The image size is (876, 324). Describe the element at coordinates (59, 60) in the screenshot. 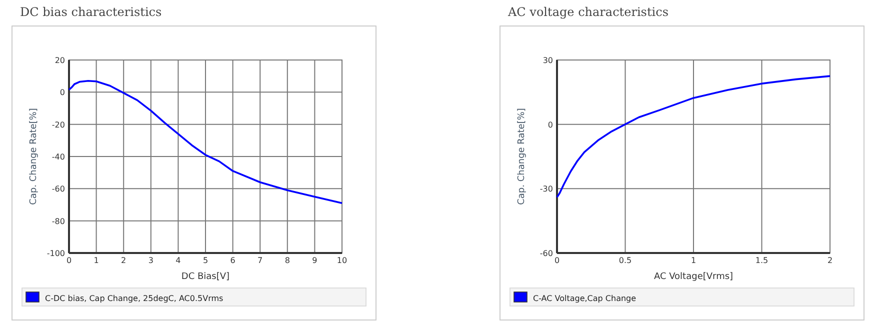

I see `y-tick-label: 20` at that location.